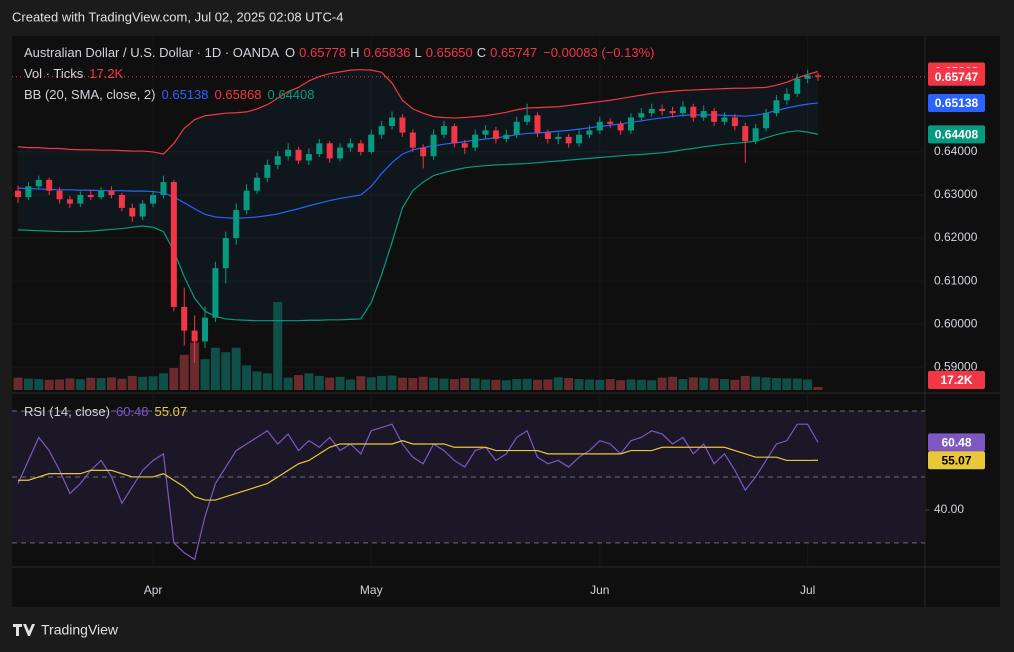 Image resolution: width=1014 pixels, height=652 pixels. I want to click on x-tick-label: May, so click(371, 590).